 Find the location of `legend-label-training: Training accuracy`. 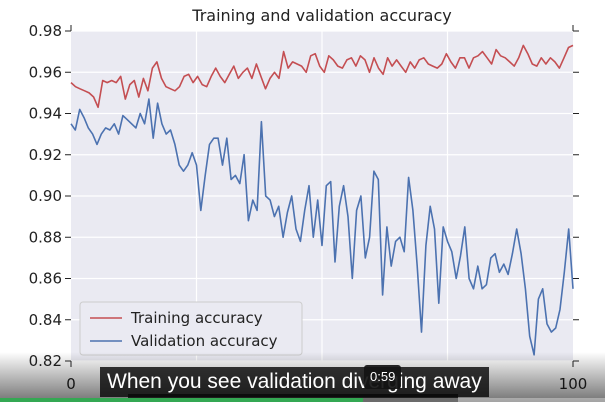

legend-label-training: Training accuracy is located at coordinates (196, 318).